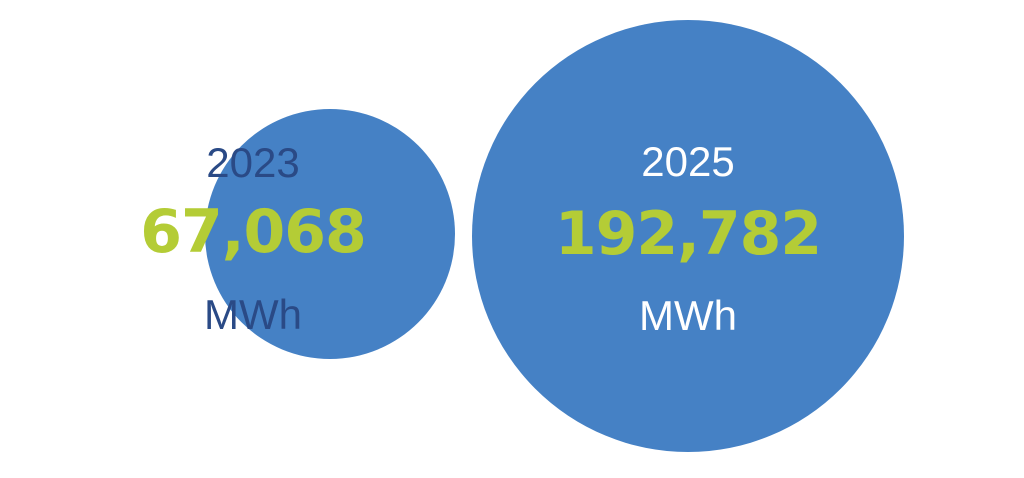 The width and height of the screenshot is (1024, 478). What do you see at coordinates (253, 314) in the screenshot?
I see `unit-label-2023: MWh` at bounding box center [253, 314].